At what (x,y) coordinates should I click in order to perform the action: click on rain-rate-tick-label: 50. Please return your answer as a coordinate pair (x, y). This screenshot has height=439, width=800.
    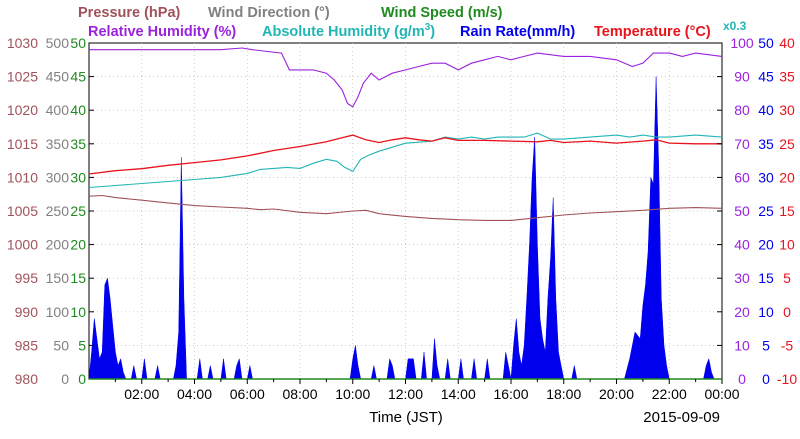
    Looking at the image, I should click on (766, 43).